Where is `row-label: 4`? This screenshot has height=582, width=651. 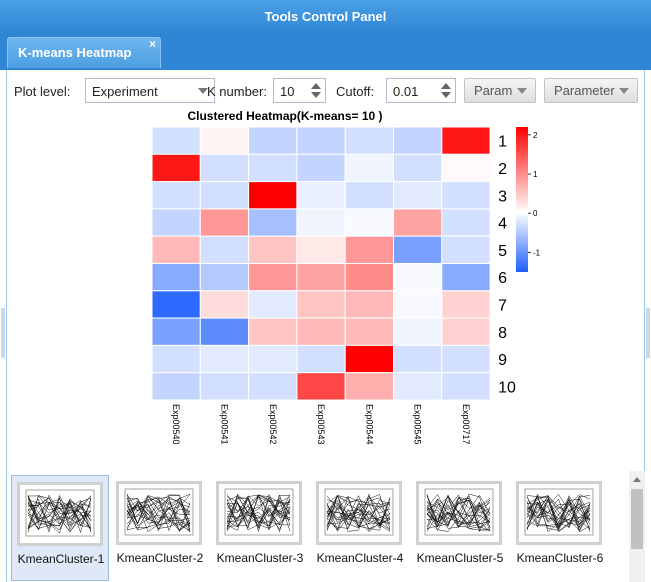 row-label: 4 is located at coordinates (502, 224).